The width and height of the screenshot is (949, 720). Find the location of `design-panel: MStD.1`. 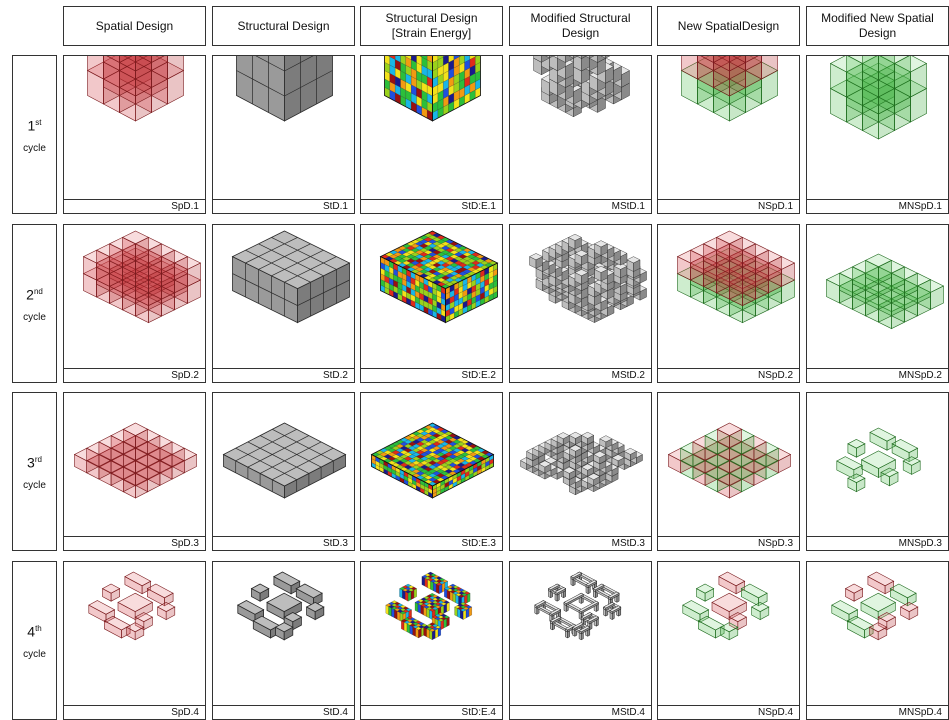

design-panel: MStD.1 is located at coordinates (580, 134).